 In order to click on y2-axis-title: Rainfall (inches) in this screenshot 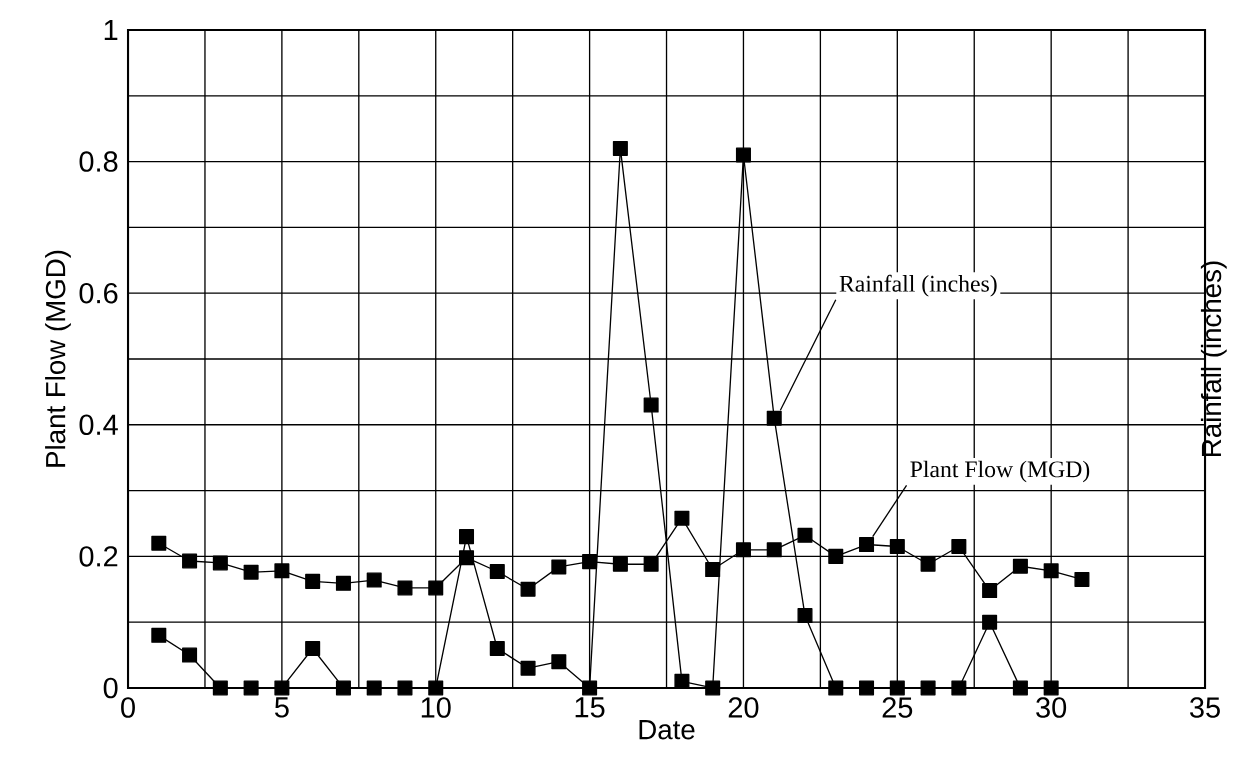, I will do `click(1213, 358)`.